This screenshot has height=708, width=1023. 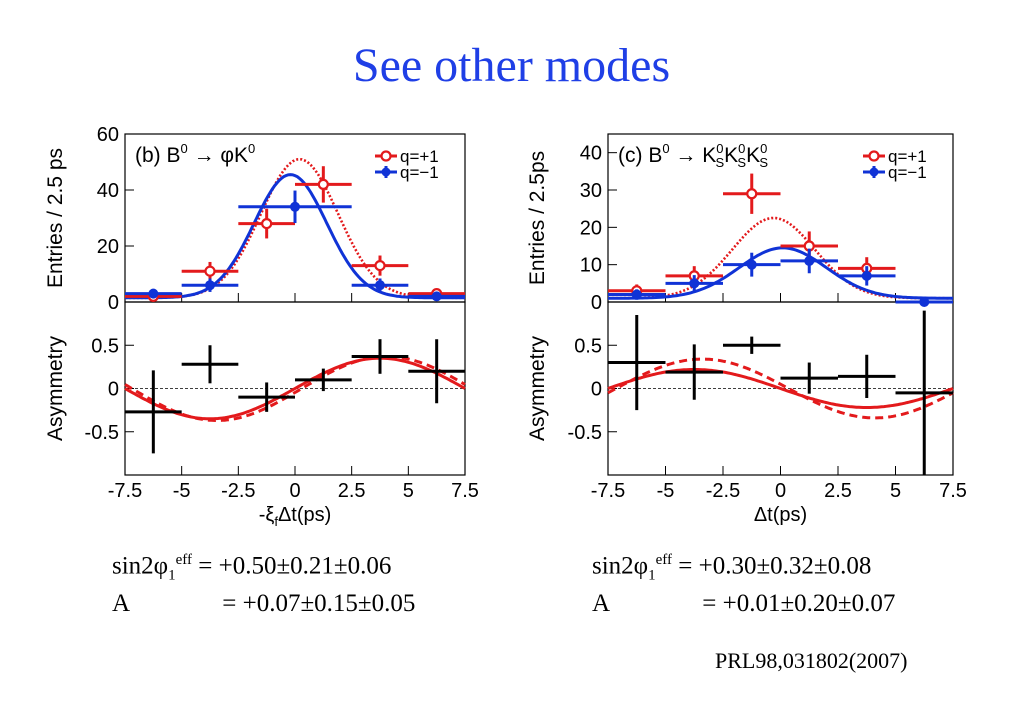 What do you see at coordinates (108, 135) in the screenshot?
I see `y-tick-label-top: 60` at bounding box center [108, 135].